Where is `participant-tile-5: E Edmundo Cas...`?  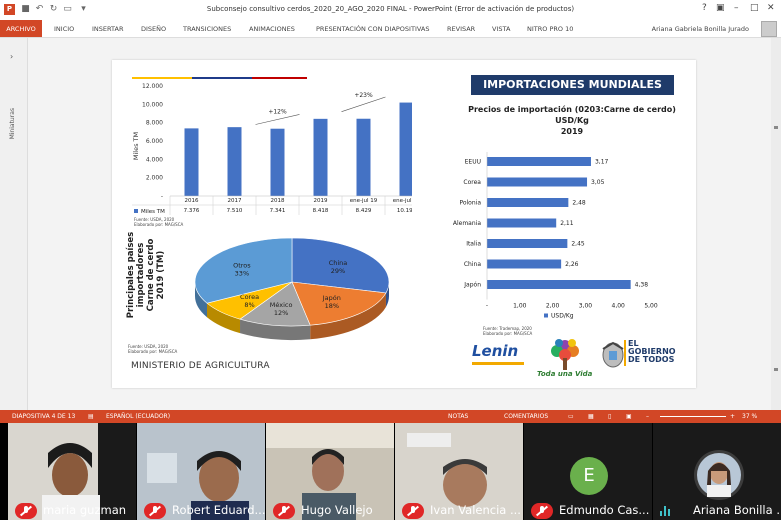 participant-tile-5: E Edmundo Cas... is located at coordinates (588, 471).